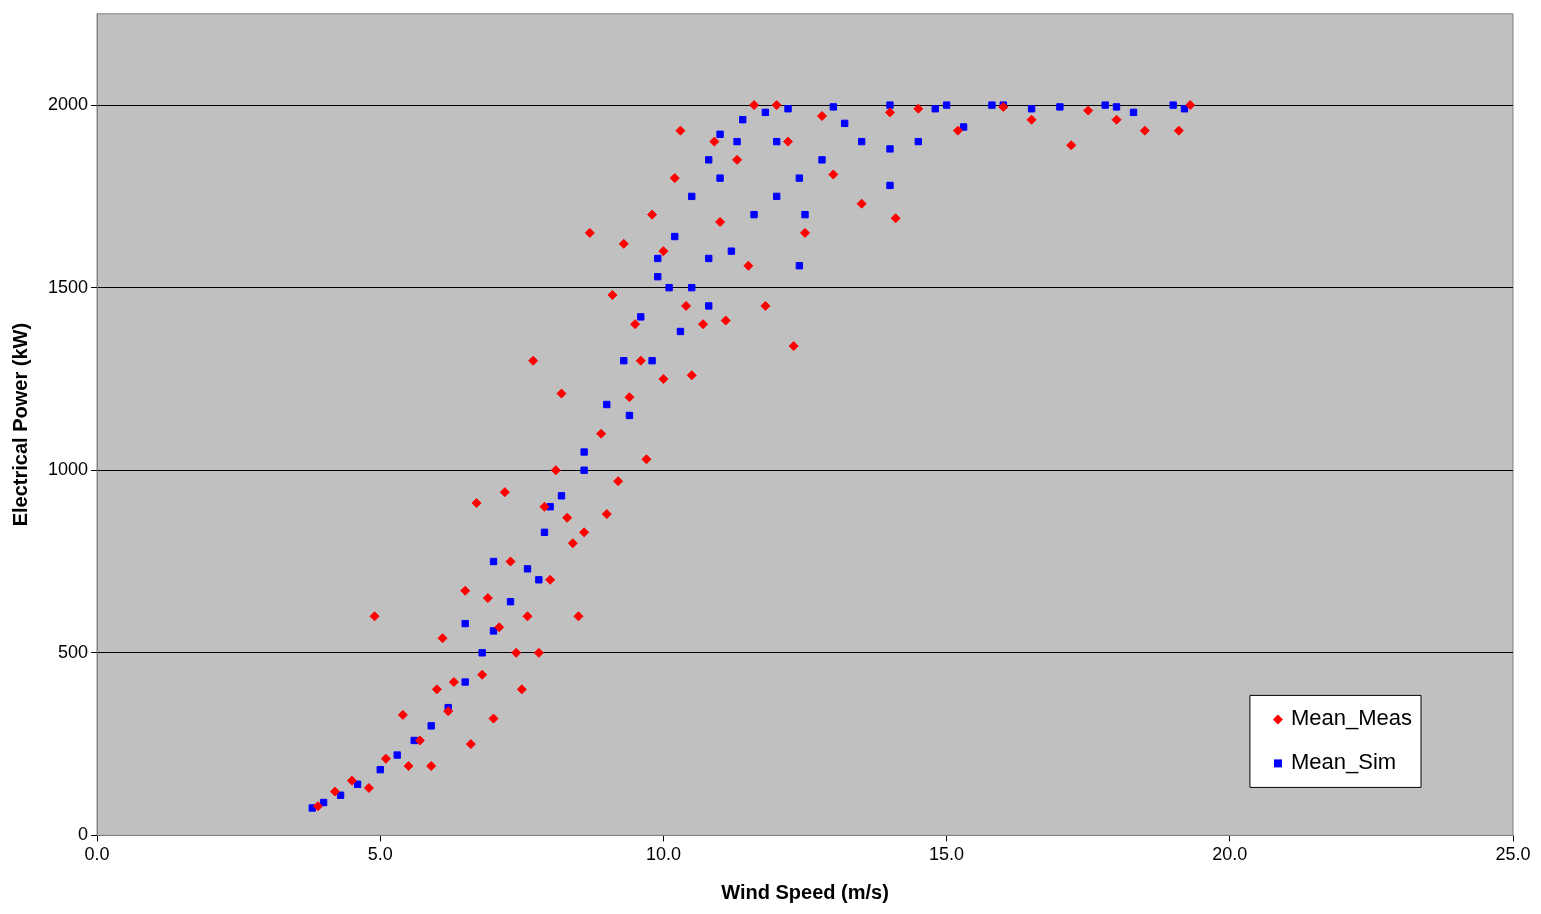 Image resolution: width=1541 pixels, height=914 pixels. What do you see at coordinates (73, 651) in the screenshot?
I see `y-tick-label: 500` at bounding box center [73, 651].